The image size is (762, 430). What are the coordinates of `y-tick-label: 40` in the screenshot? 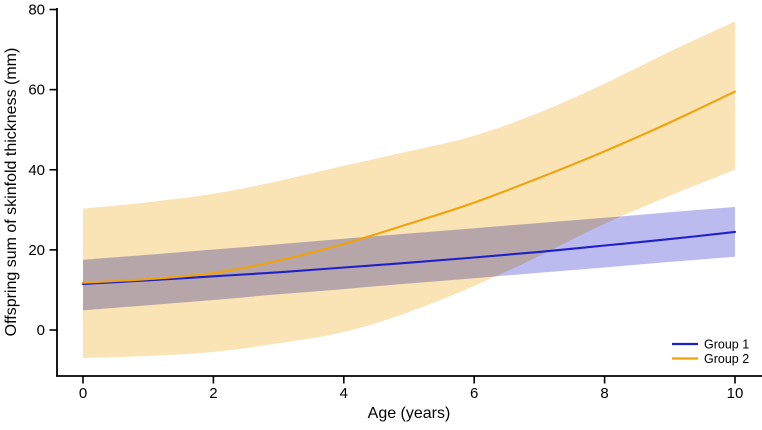 It's located at (36, 170).